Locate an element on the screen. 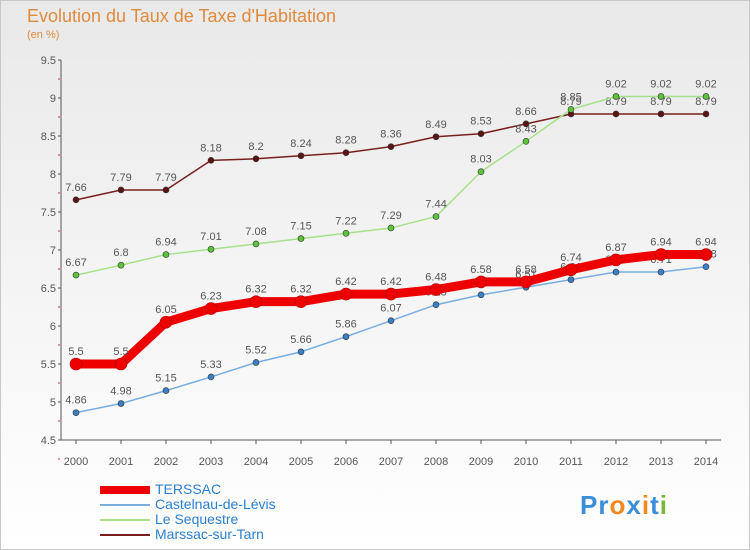 The width and height of the screenshot is (750, 550). data-label: 6.87 is located at coordinates (615, 248).